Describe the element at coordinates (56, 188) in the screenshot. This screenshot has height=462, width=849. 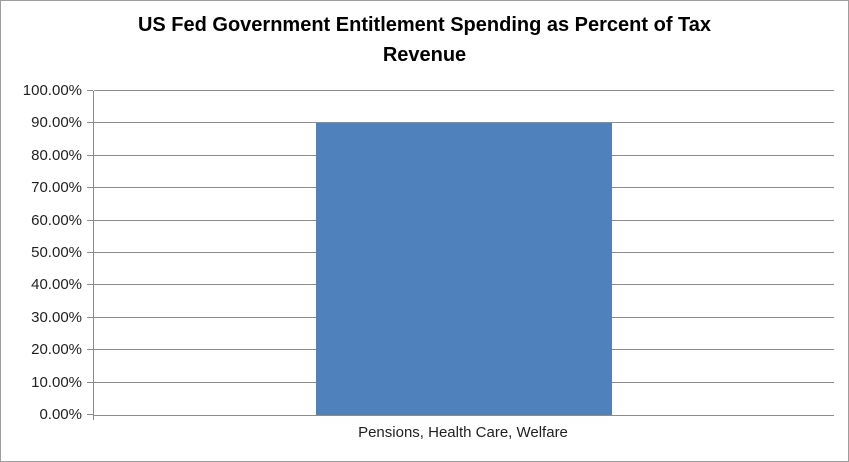
I see `y-axis-tick-label: 70.00%` at that location.